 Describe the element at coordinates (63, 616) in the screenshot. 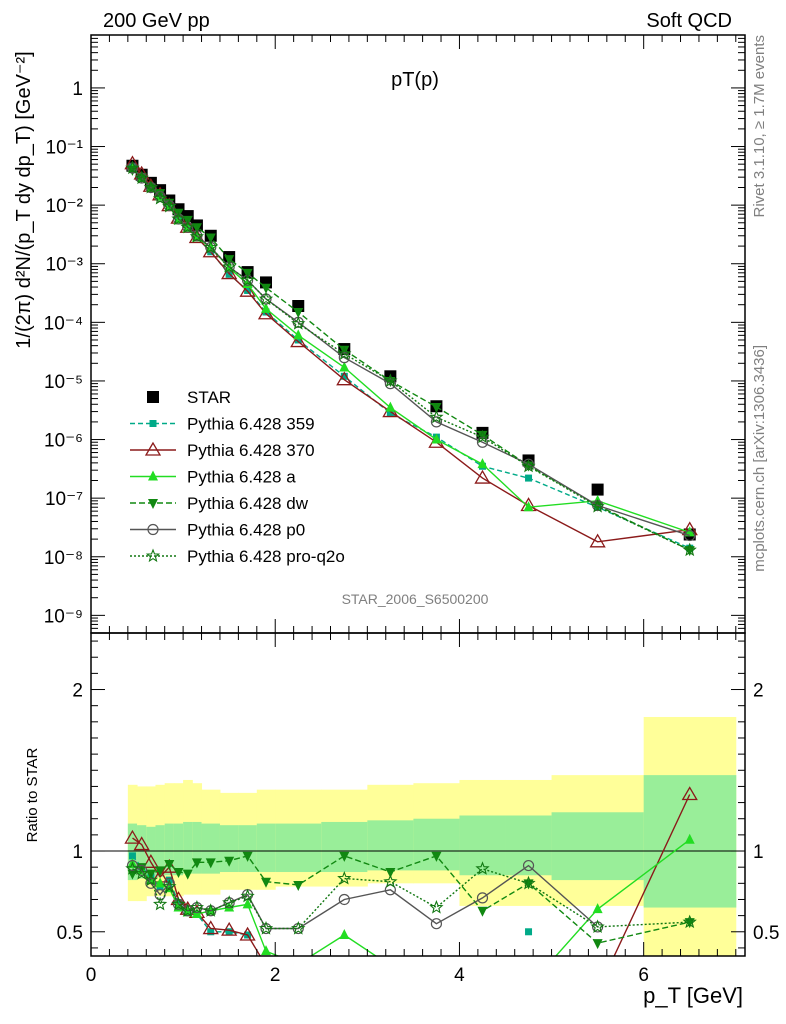

I see `y-tick-label: 10⁻⁹` at that location.